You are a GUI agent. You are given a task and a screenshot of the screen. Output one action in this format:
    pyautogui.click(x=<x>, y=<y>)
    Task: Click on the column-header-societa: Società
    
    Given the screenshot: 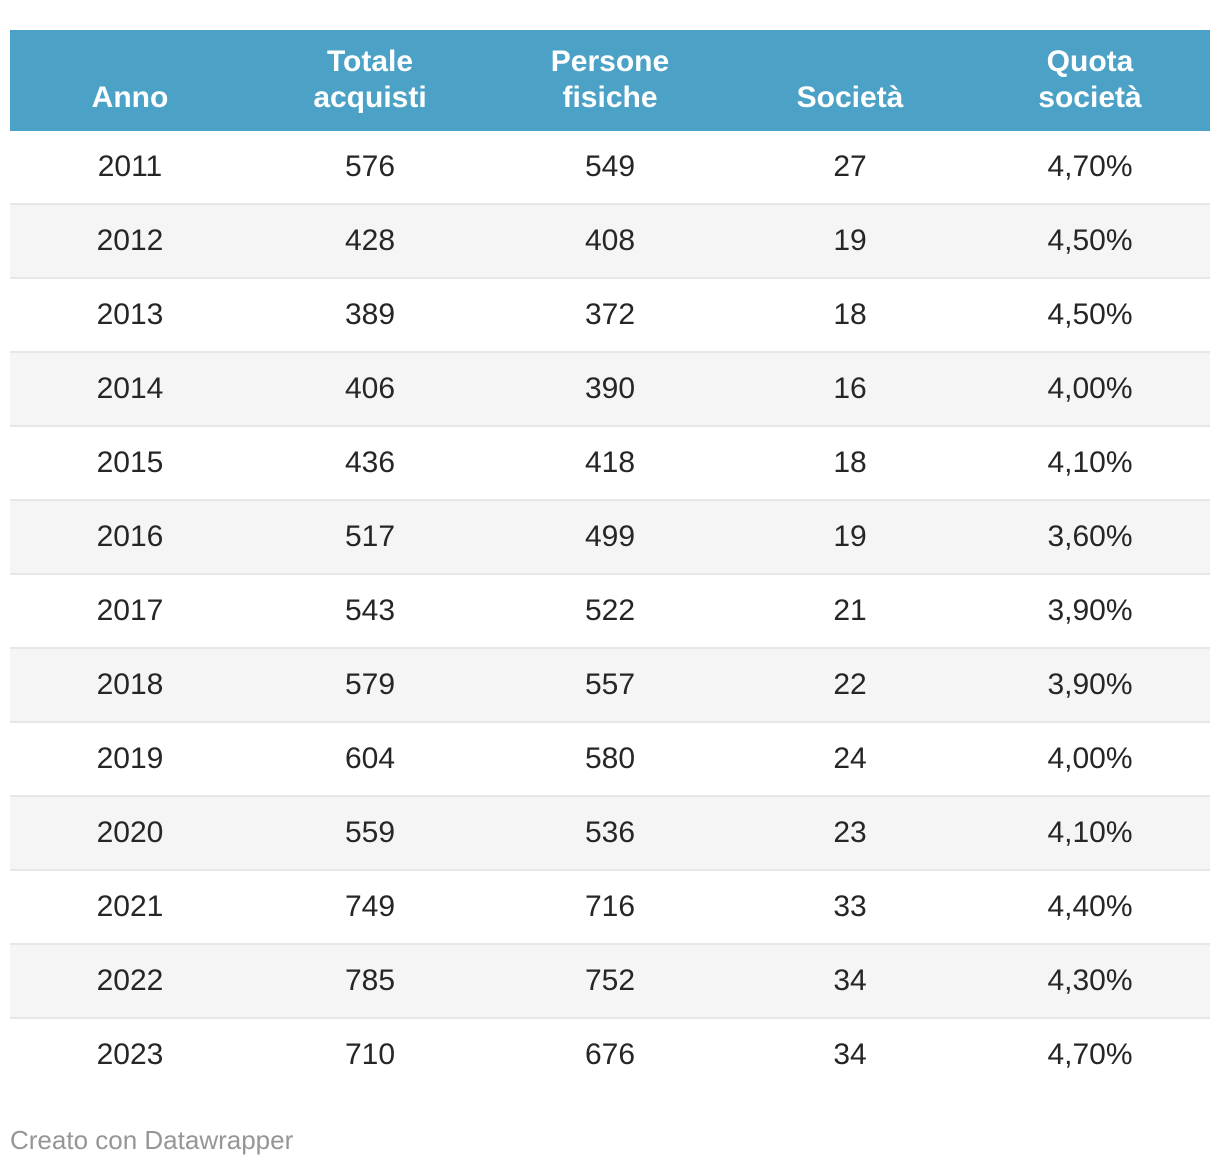 What is the action you would take?
    pyautogui.click(x=850, y=80)
    